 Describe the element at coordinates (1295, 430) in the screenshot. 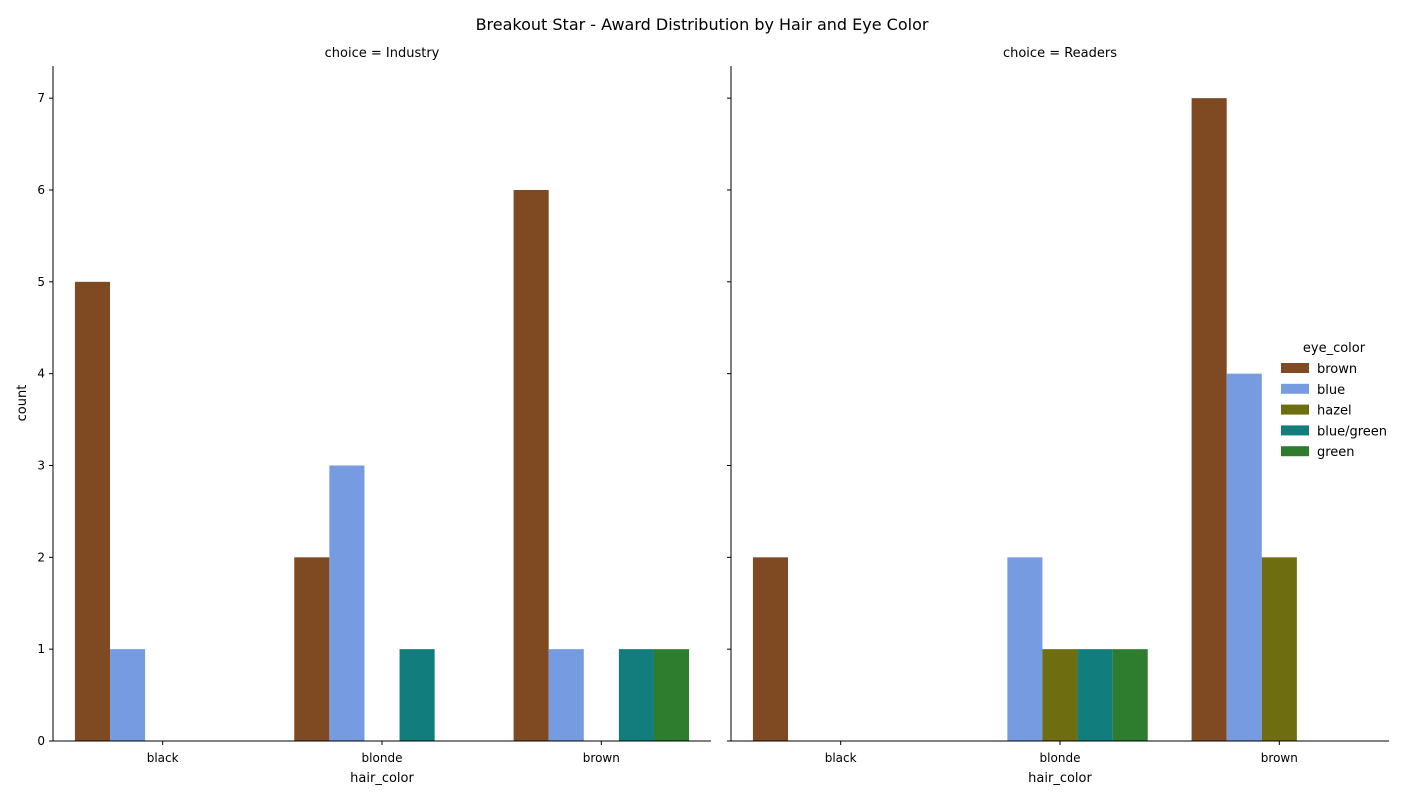

I see `legend-swatch-blue-green` at that location.